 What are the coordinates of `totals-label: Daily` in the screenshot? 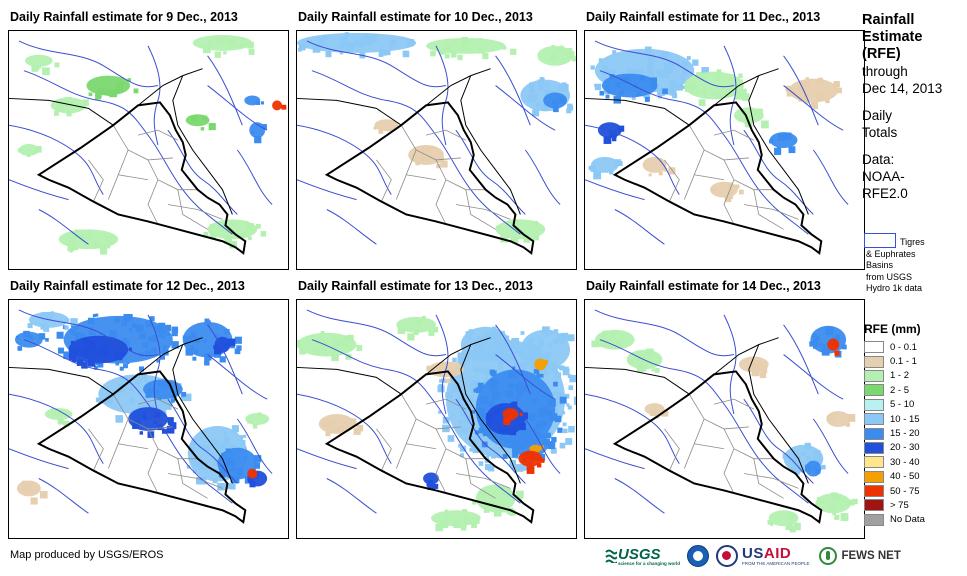 It's located at (877, 115).